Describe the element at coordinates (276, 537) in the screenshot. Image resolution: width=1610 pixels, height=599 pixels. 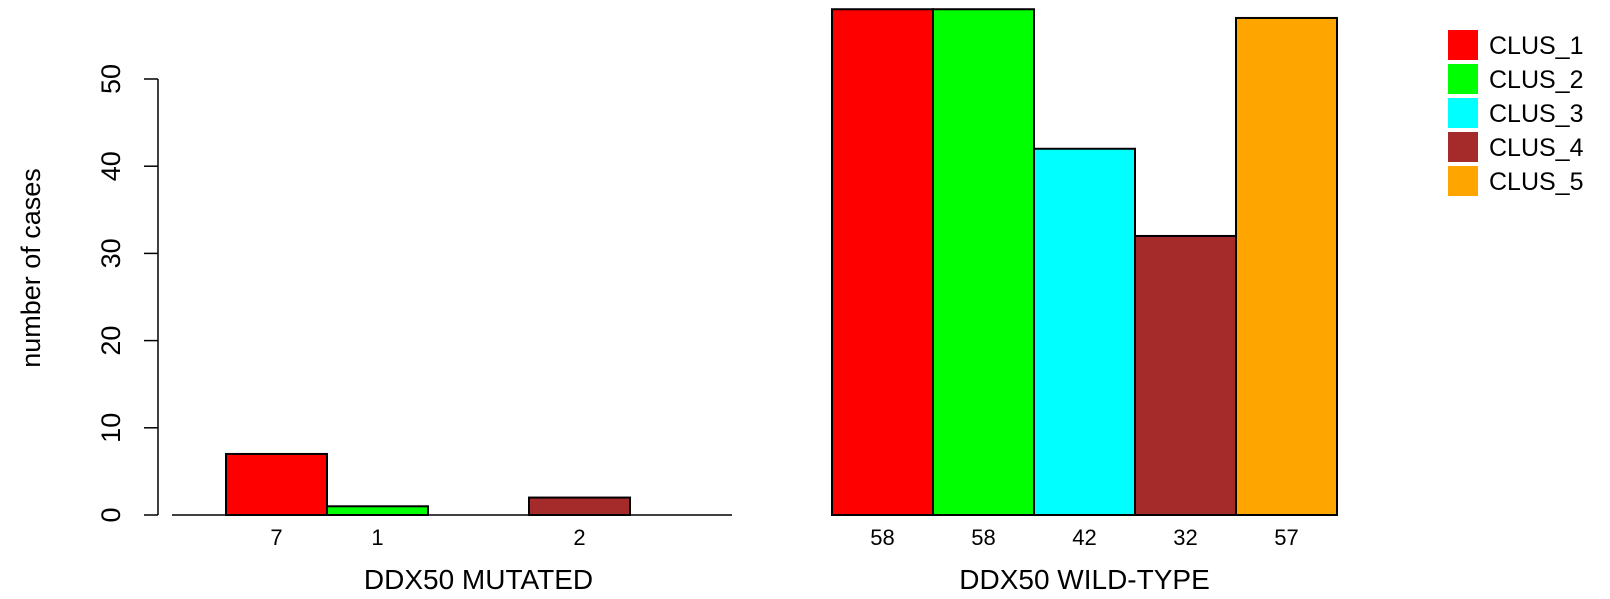
I see `bar-value-label: 7` at that location.